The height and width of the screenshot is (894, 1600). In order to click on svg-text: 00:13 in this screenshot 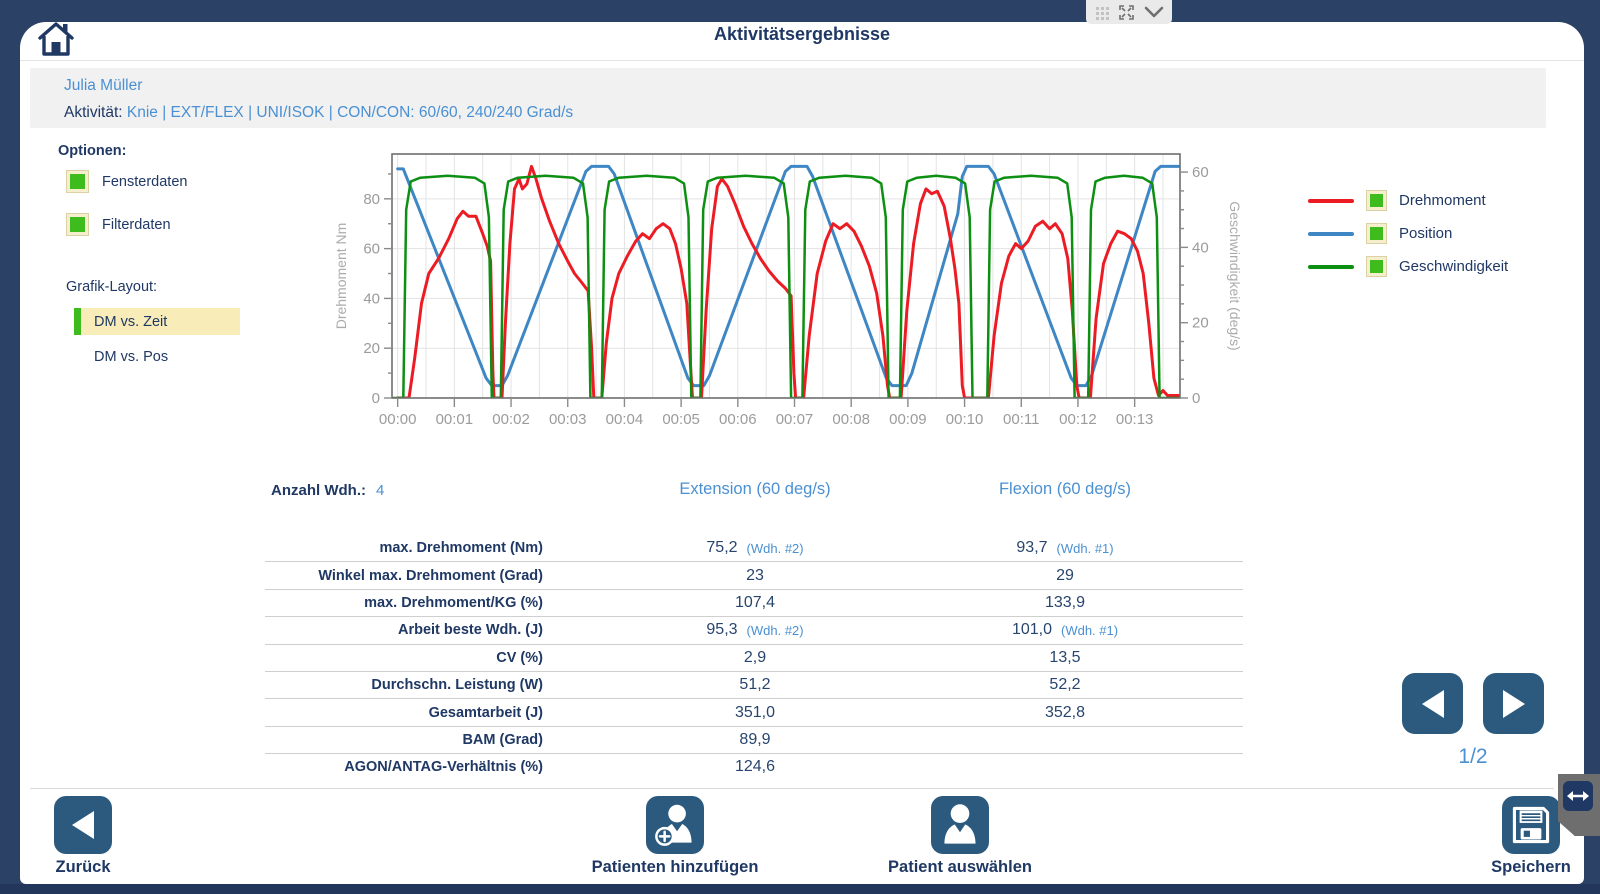, I will do `click(1135, 419)`.